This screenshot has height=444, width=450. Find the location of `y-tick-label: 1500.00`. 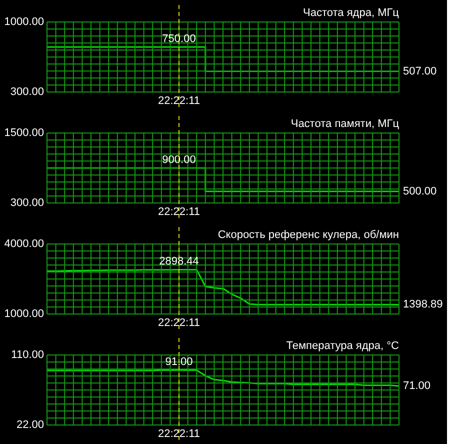

y-tick-label: 1500.00 is located at coordinates (24, 133).